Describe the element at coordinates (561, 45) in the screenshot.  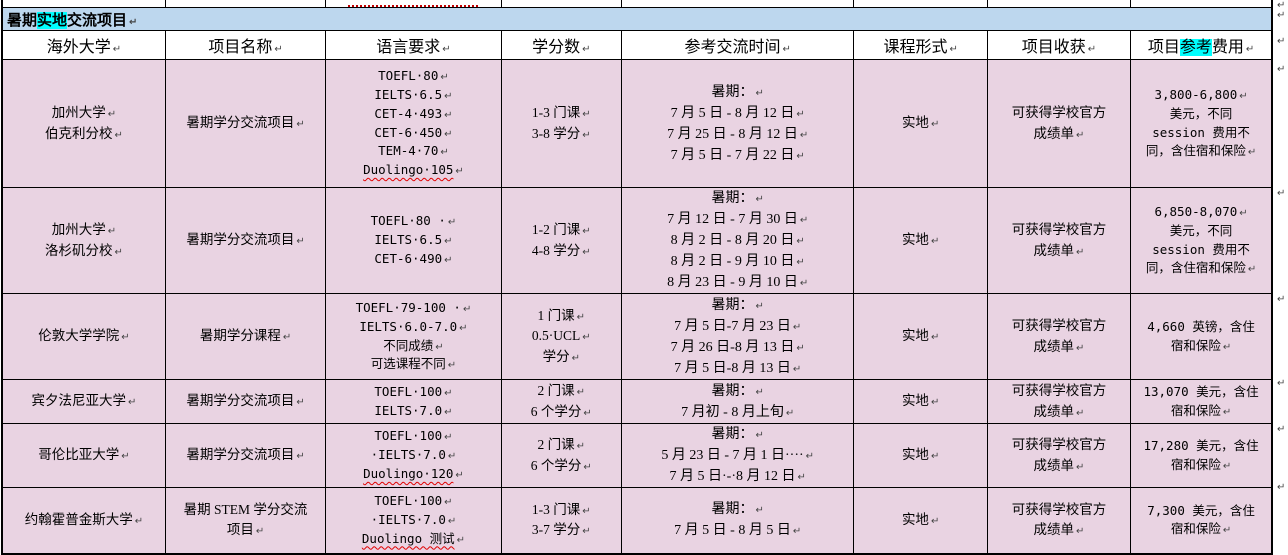
I see `header-credits: 学分数 ↵` at that location.